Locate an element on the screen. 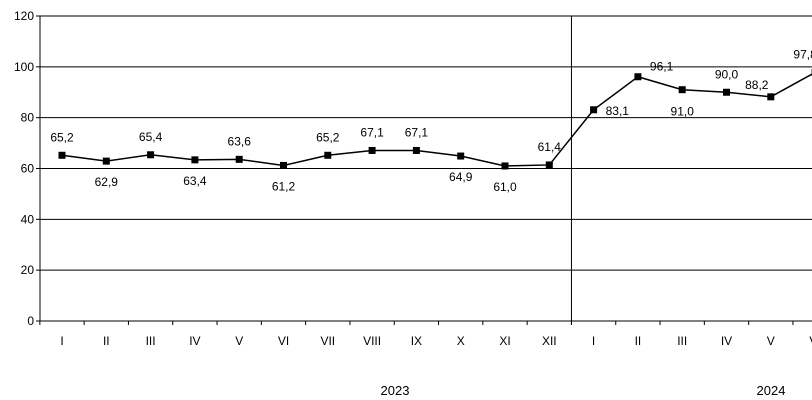 This screenshot has width=812, height=400. x-tick-label: IX is located at coordinates (416, 341).